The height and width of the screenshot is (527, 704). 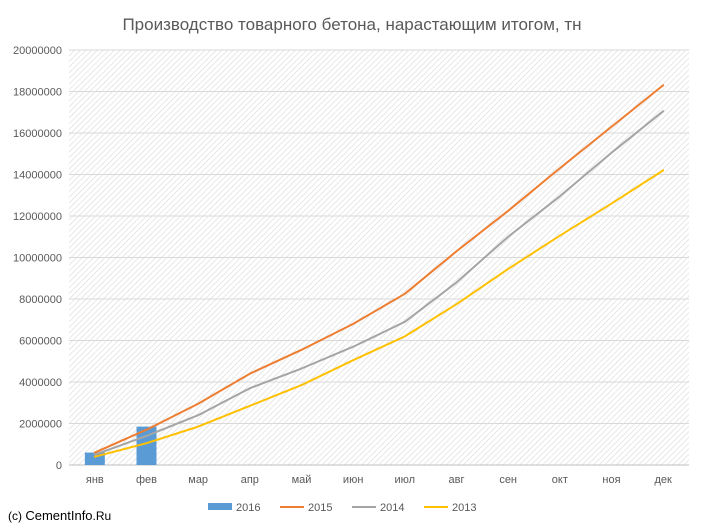 I want to click on x-axis: янв фев мар апр май июн июл авг сен окт ноя дек, so click(x=379, y=480).